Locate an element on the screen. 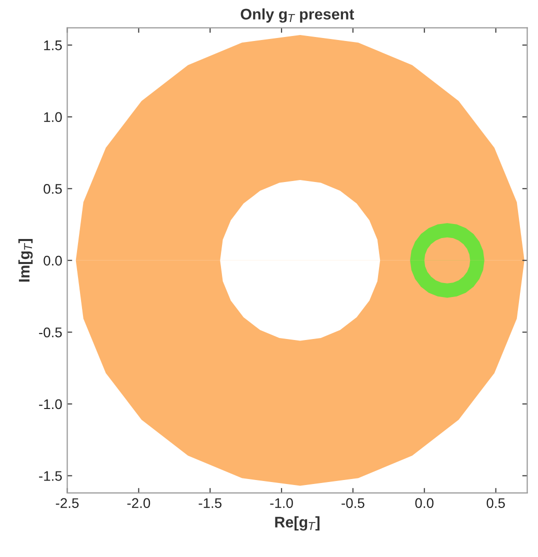  y-tick-label: 0.5 is located at coordinates (53, 189).